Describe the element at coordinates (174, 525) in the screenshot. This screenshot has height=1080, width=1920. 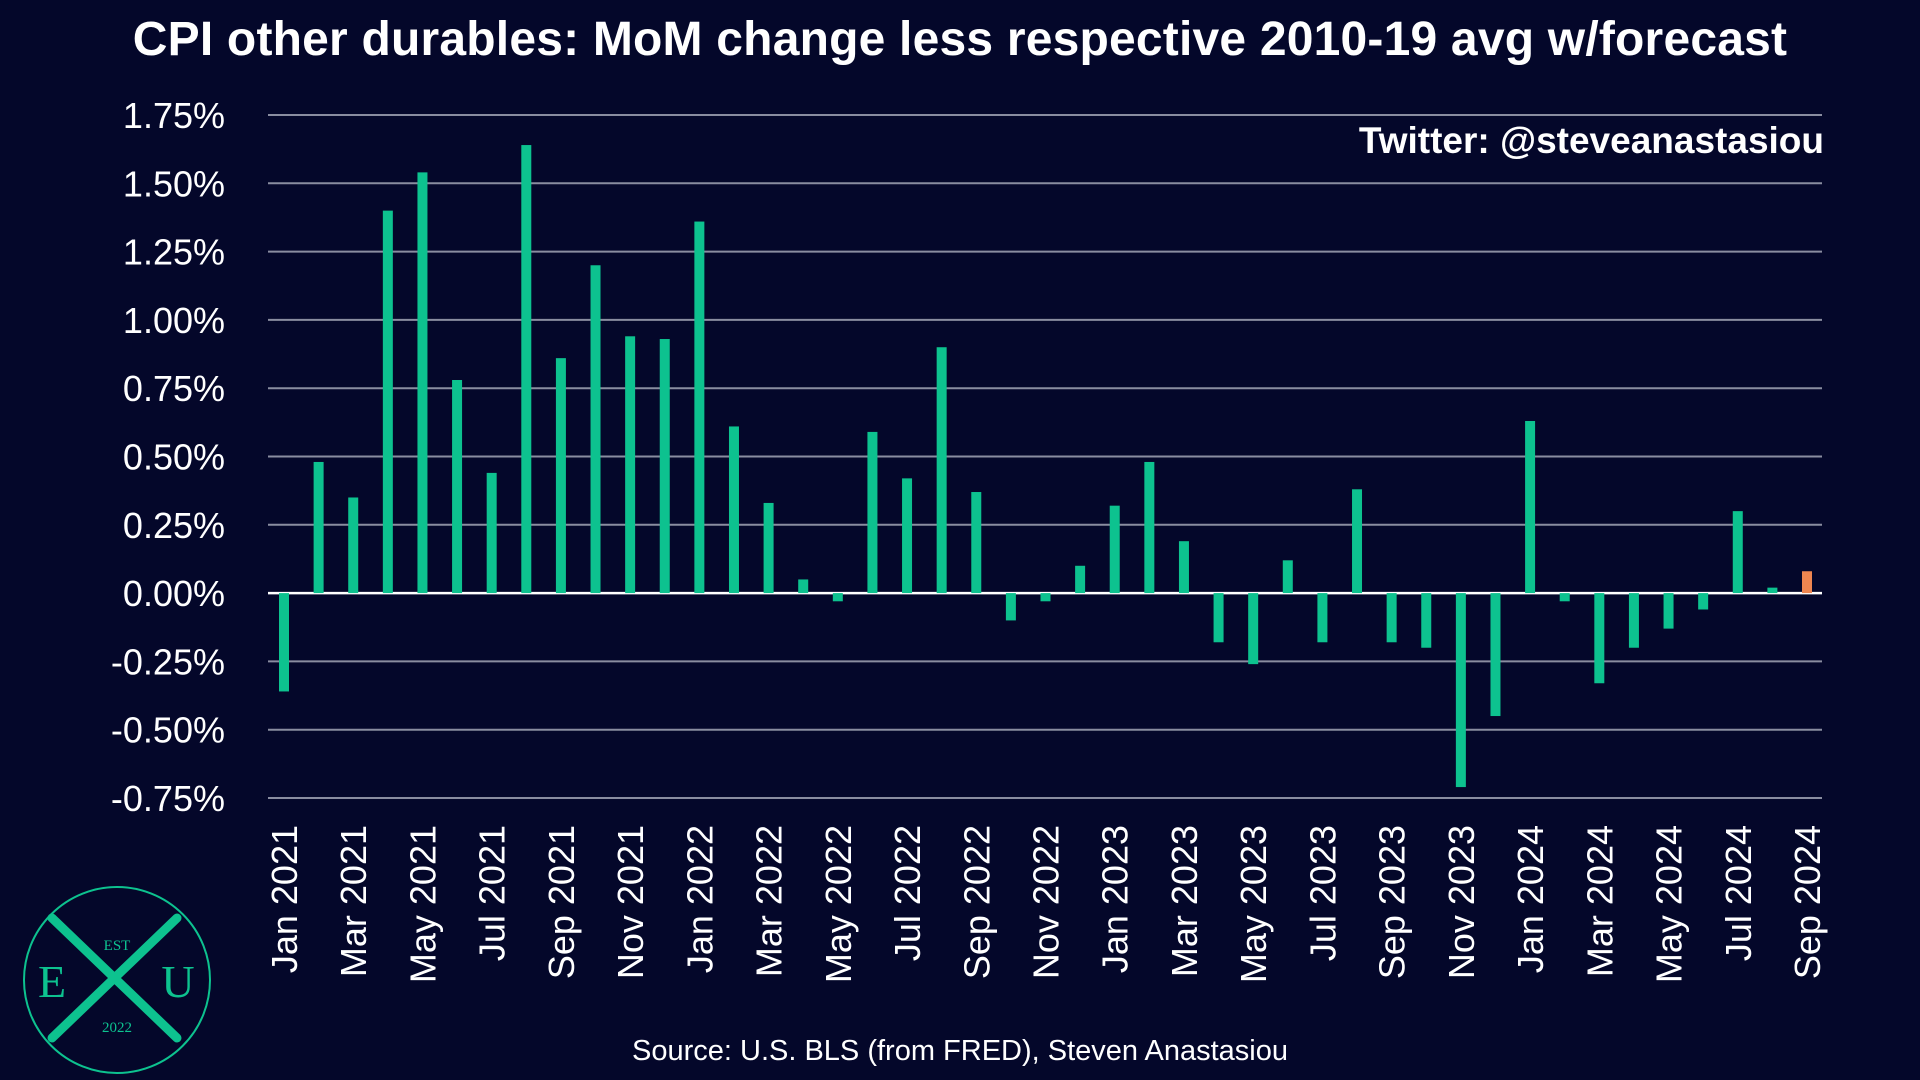
I see `y-tick-label: 0.25%` at that location.